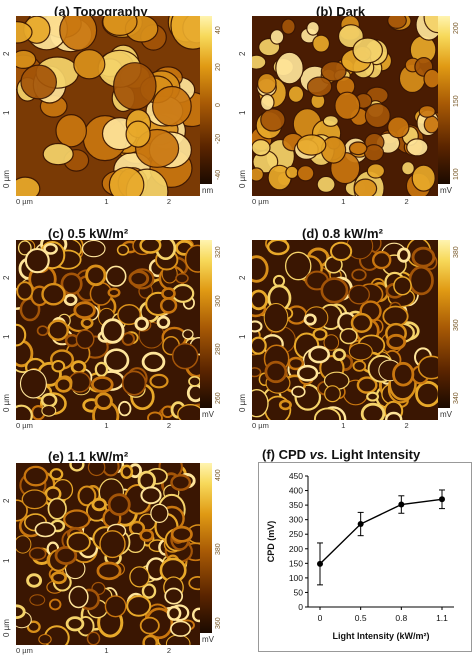 The image size is (474, 662). I want to click on y-tick-label: 150, so click(296, 563).